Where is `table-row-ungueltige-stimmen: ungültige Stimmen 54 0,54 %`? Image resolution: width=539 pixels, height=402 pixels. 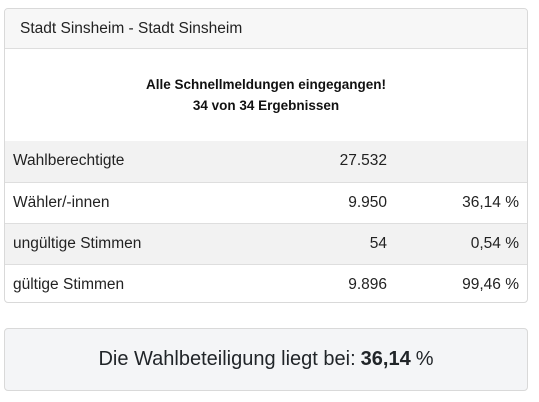
table-row-ungueltige-stimmen: ungültige Stimmen 54 0,54 % is located at coordinates (266, 243).